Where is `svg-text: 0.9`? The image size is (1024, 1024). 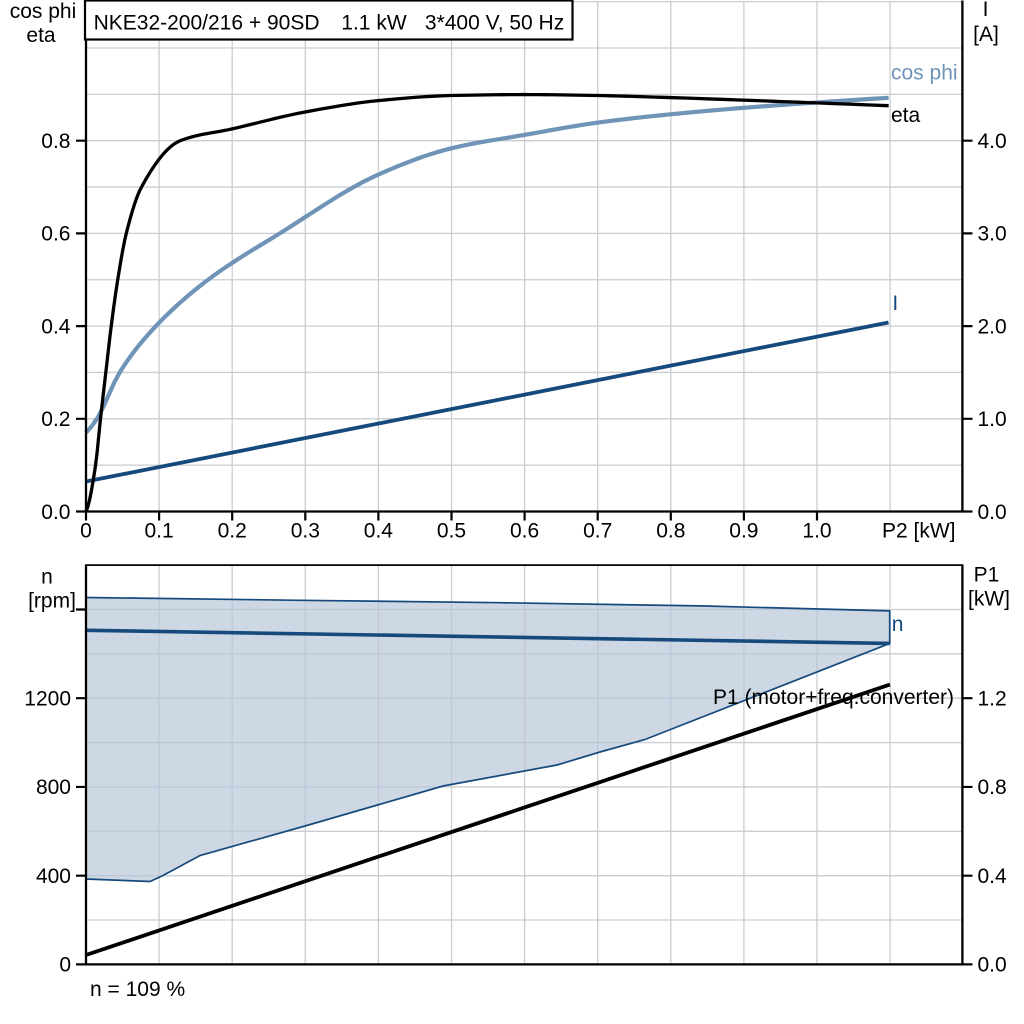 svg-text: 0.9 is located at coordinates (743, 531).